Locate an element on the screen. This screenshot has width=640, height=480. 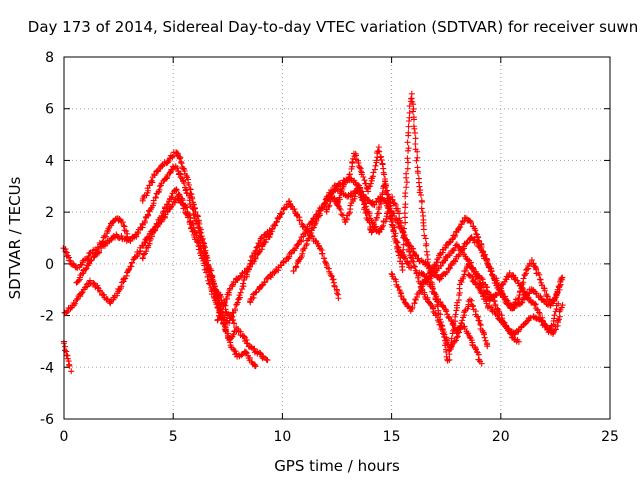
x-tick-label: 15 is located at coordinates (392, 437).